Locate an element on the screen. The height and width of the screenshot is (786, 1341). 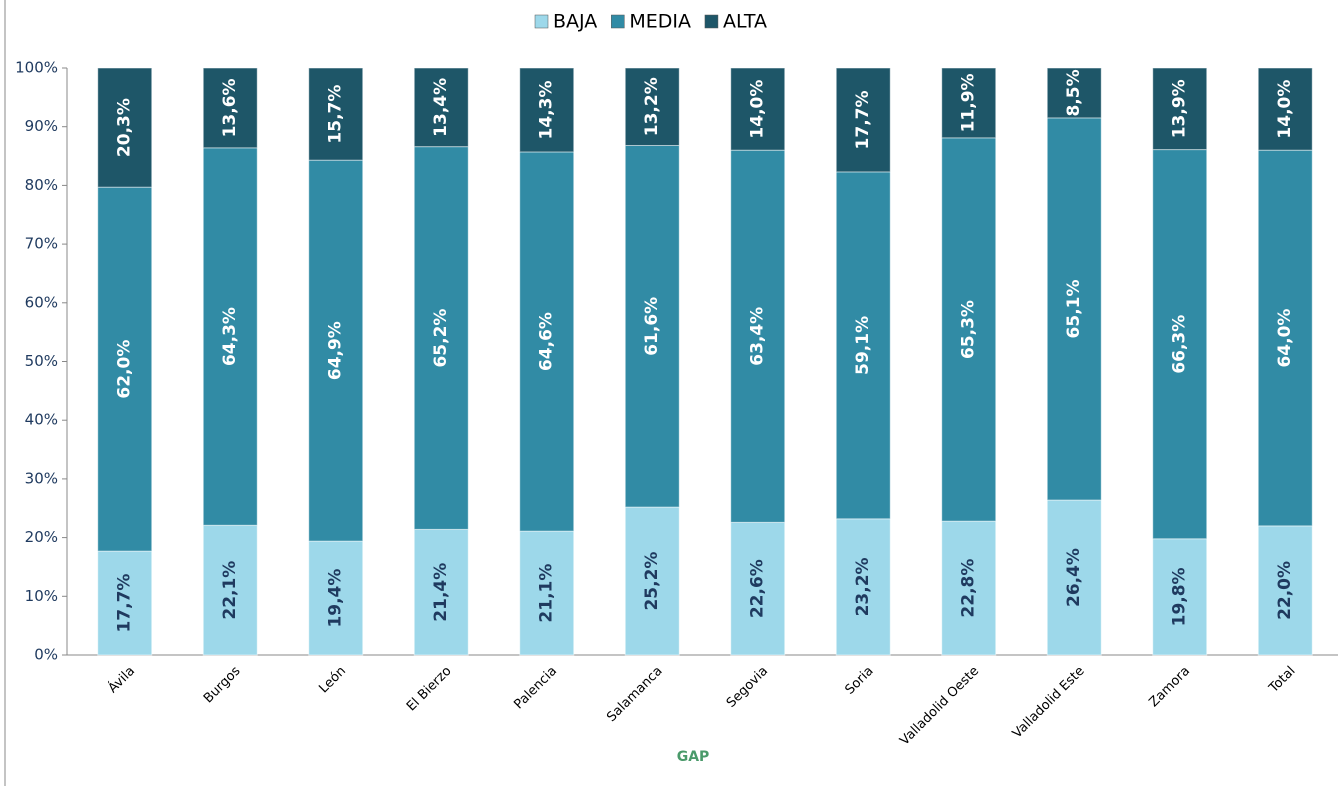
x-tick-label: Total is located at coordinates (1282, 680).